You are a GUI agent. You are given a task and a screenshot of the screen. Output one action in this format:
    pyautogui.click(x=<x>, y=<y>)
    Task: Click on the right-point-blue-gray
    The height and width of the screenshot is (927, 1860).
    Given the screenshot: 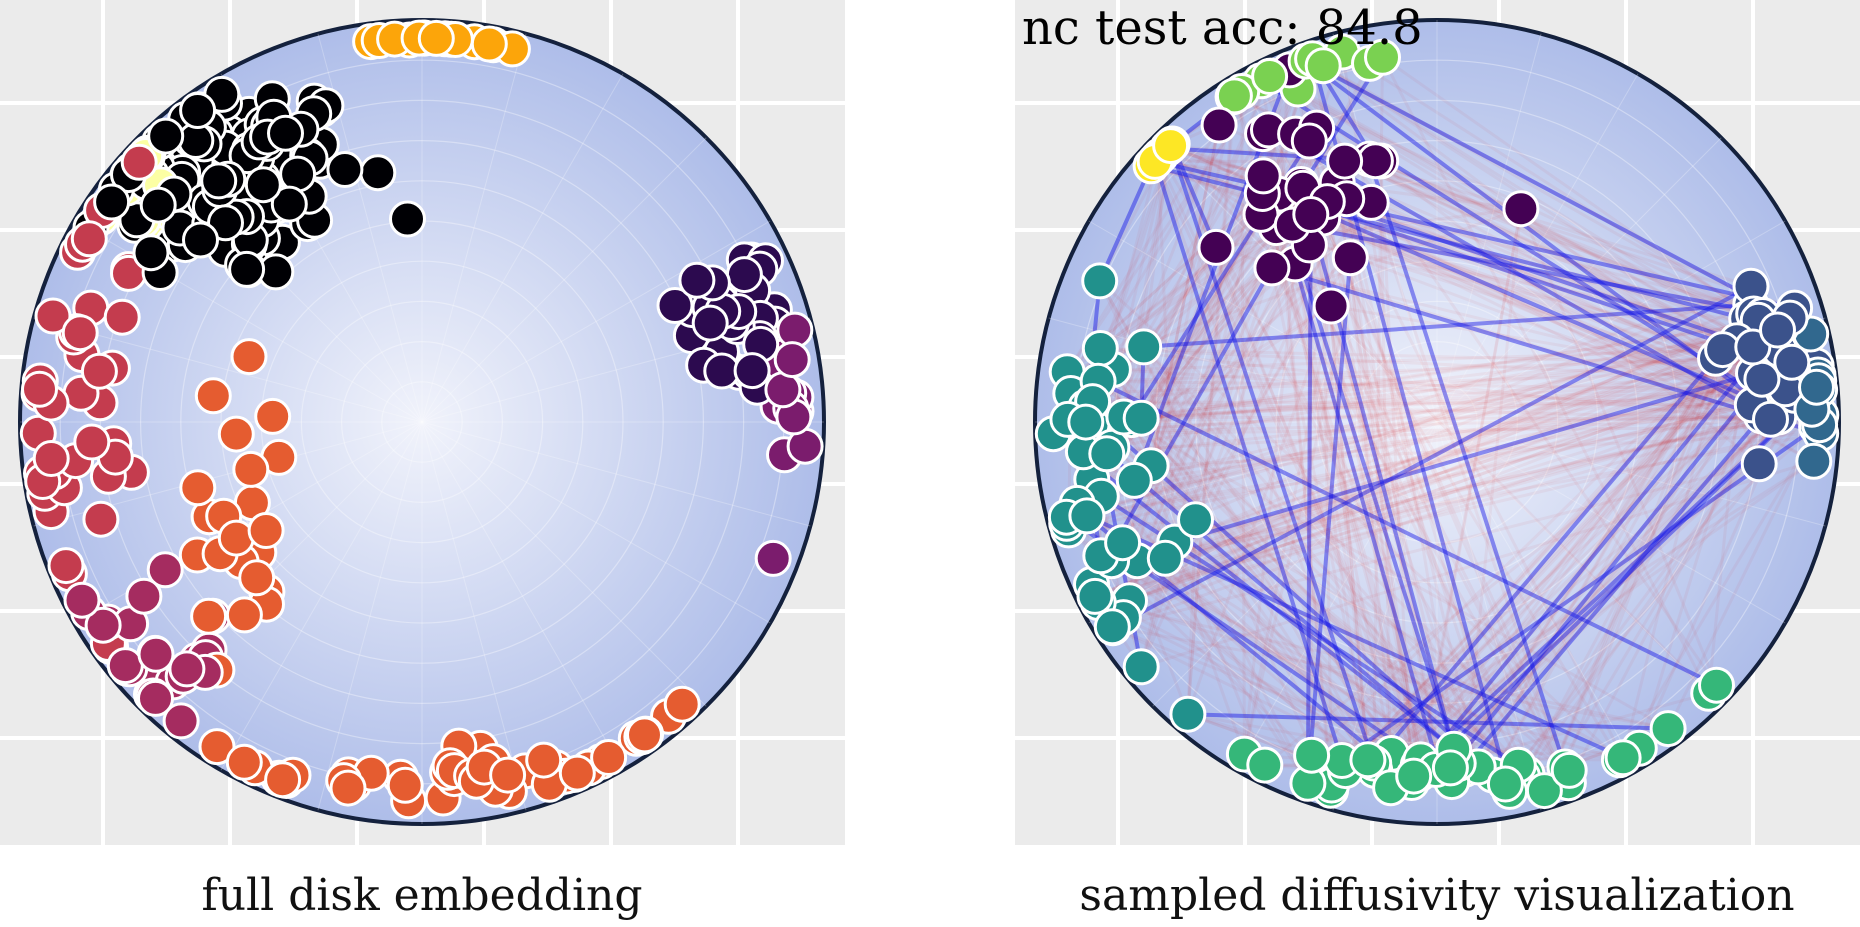 What is the action you would take?
    pyautogui.click(x=1762, y=379)
    